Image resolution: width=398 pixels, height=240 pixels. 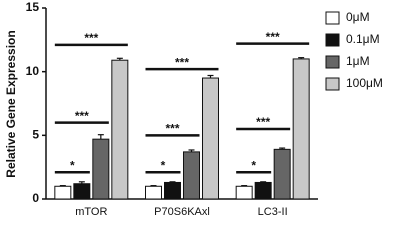 What do you see at coordinates (91, 212) in the screenshot?
I see `x-tick-label: mTOR` at bounding box center [91, 212].